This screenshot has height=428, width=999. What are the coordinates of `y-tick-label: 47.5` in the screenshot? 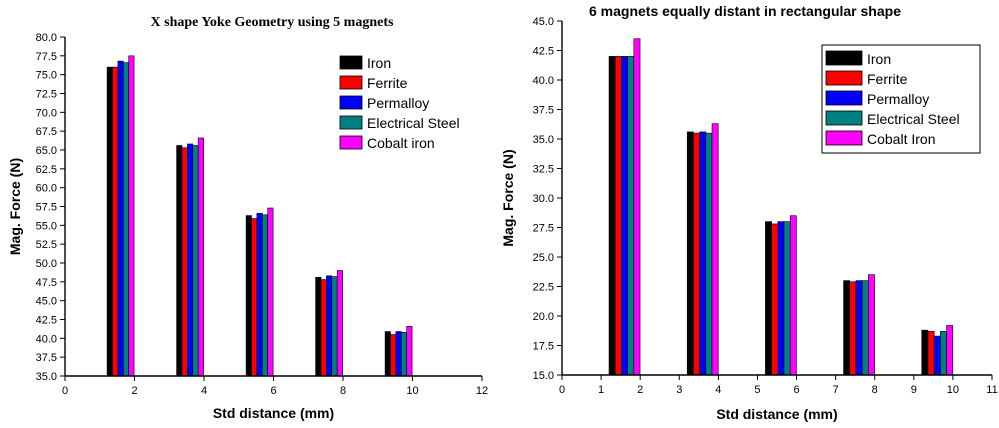 It's located at (46, 283).